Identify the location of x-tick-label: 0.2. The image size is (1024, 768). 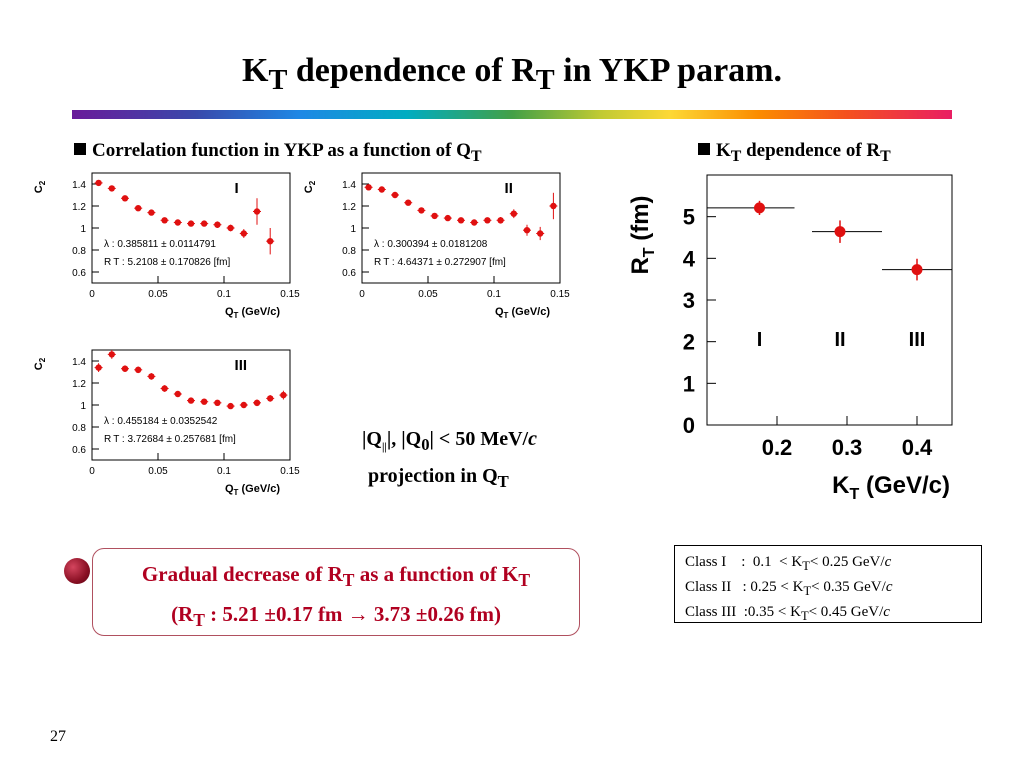
(777, 447).